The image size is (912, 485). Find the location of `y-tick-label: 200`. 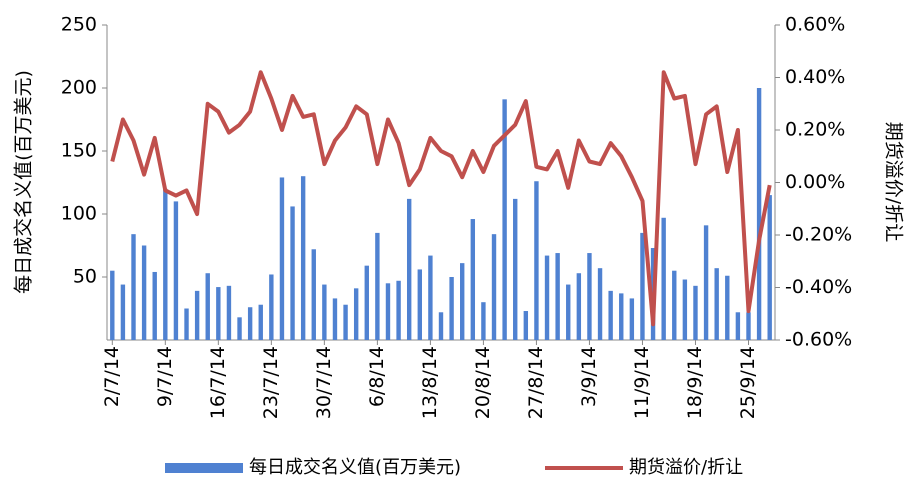

y-tick-label: 200 is located at coordinates (79, 88).